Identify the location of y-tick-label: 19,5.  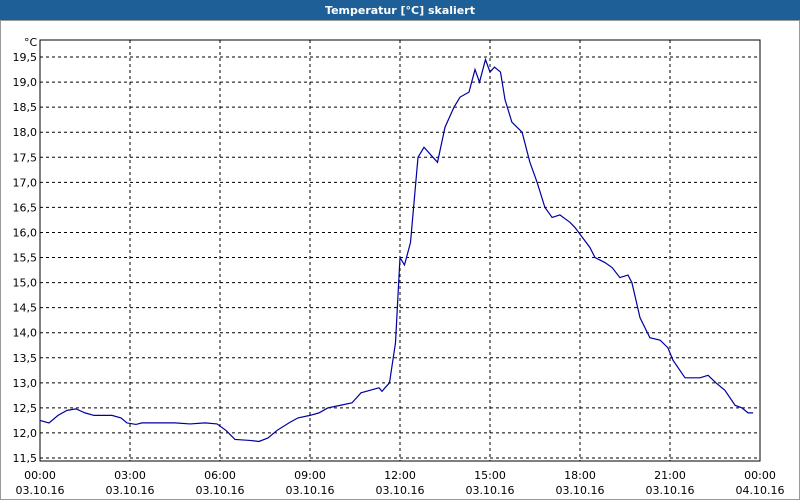
(25, 57).